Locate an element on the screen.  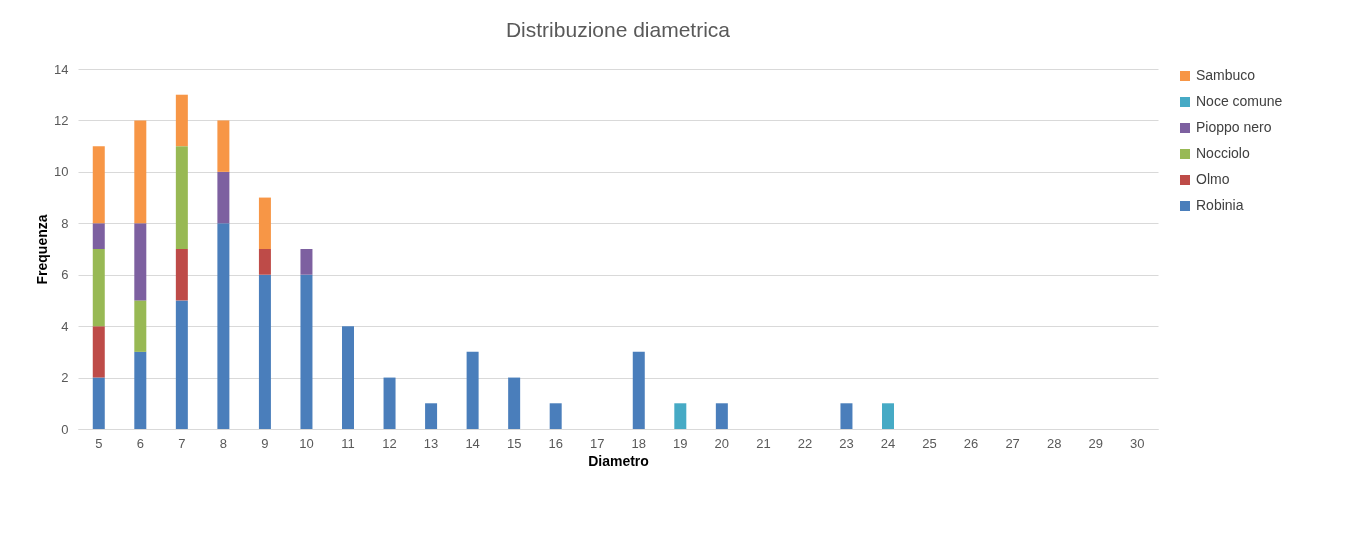
x-tick-label: 29 is located at coordinates (1095, 443).